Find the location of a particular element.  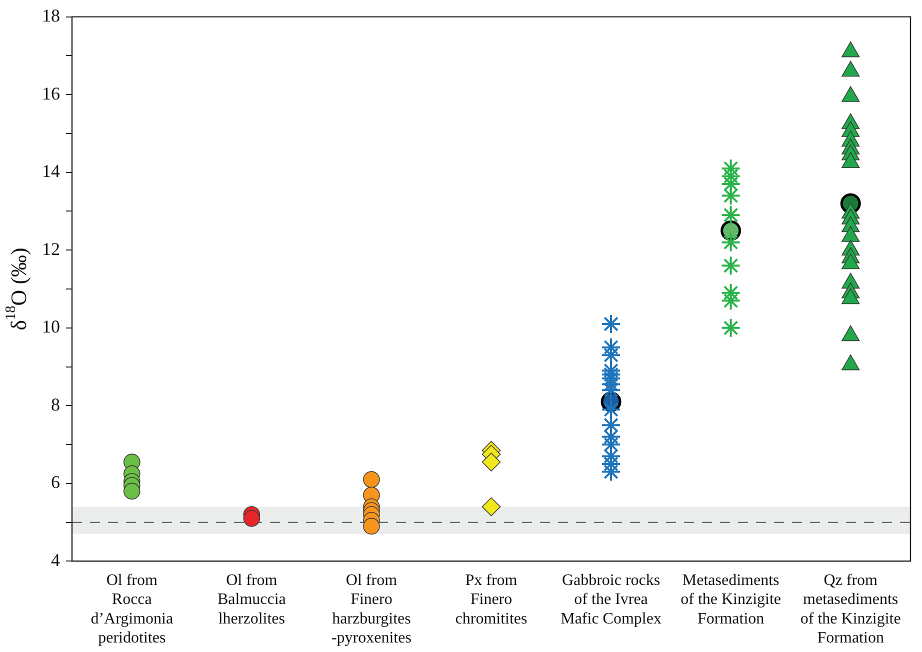

x-tick-label: Ol from Rocca d’Argimonia peridotites is located at coordinates (132, 609).